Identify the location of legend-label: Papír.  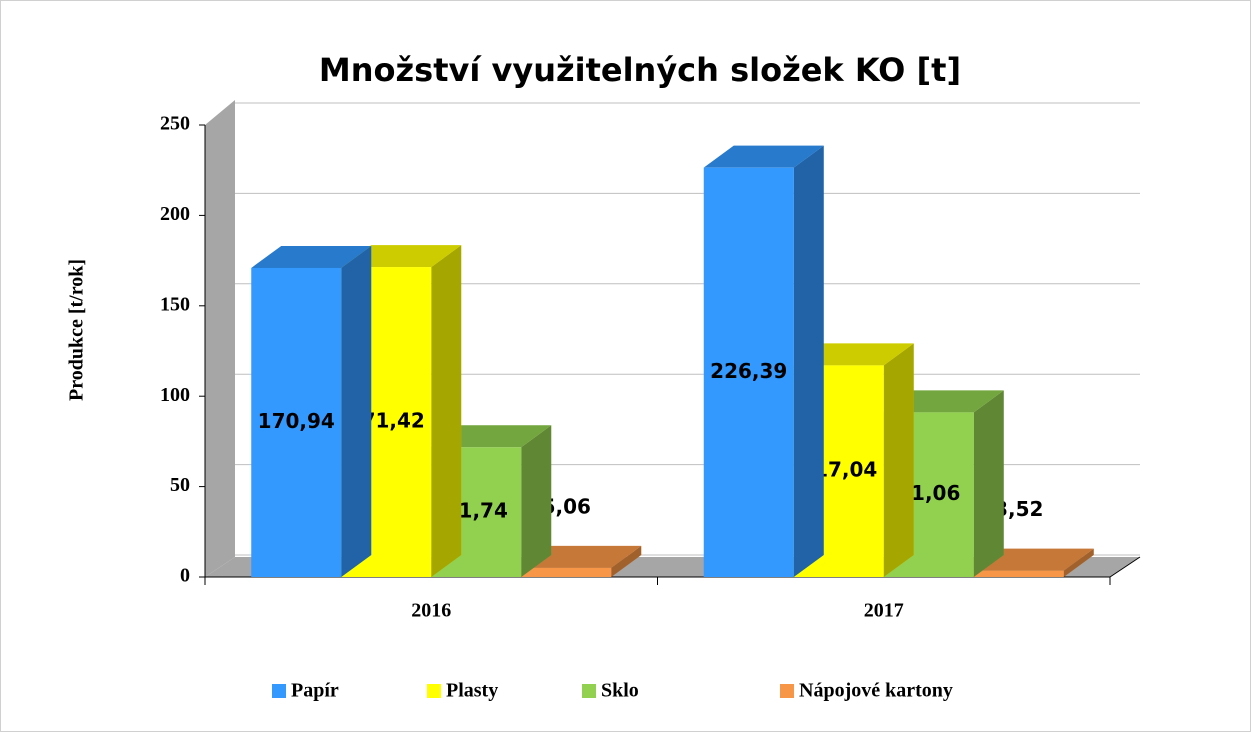
(315, 691).